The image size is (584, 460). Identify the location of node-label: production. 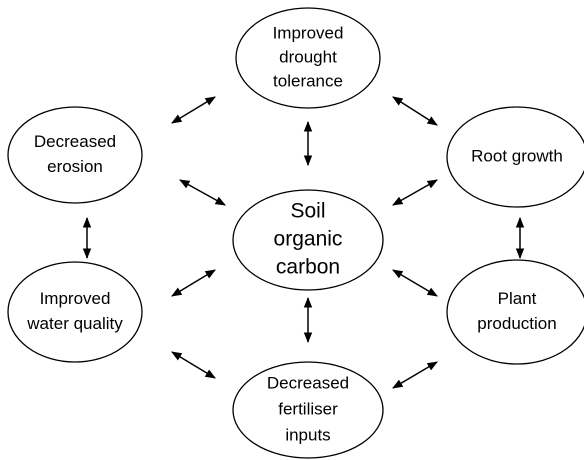
(516, 323).